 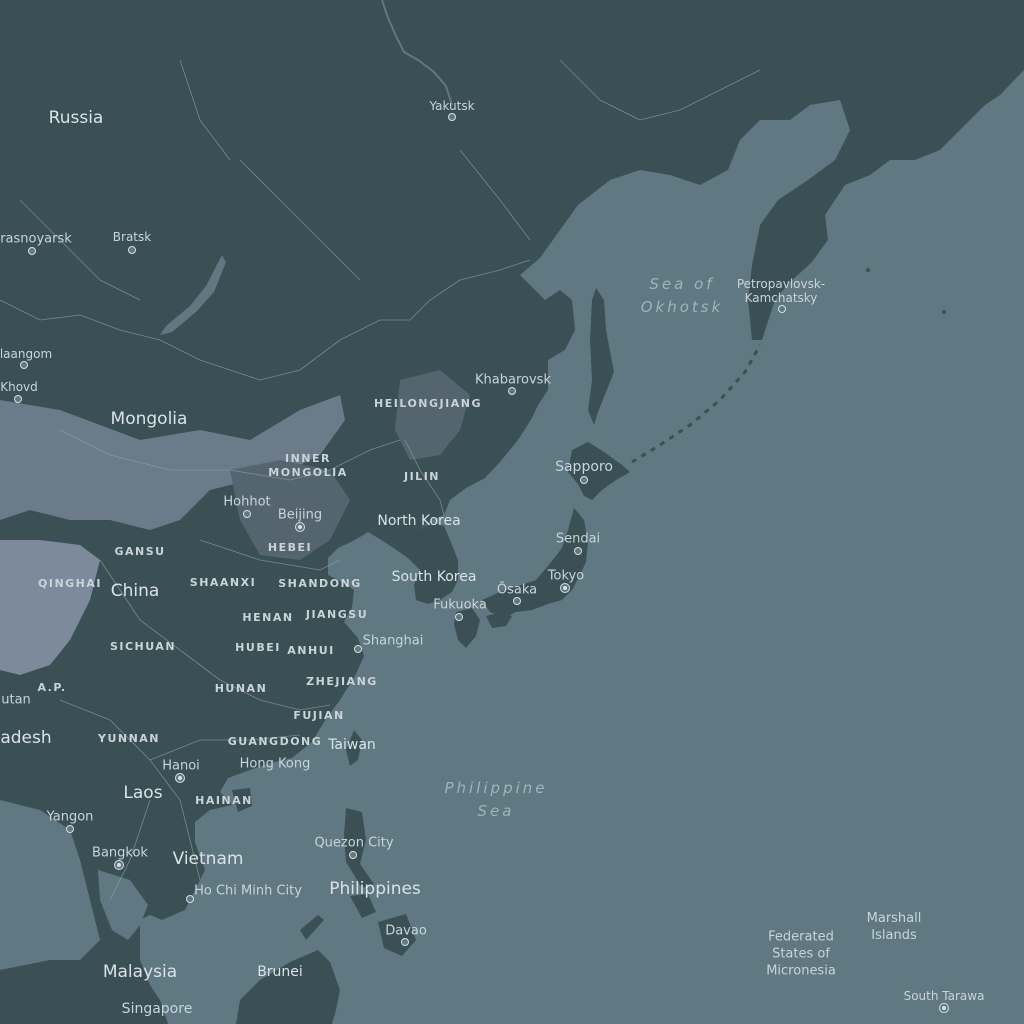 I want to click on city-label-ho-chi-minh: Ho Chi Minh City, so click(x=248, y=891).